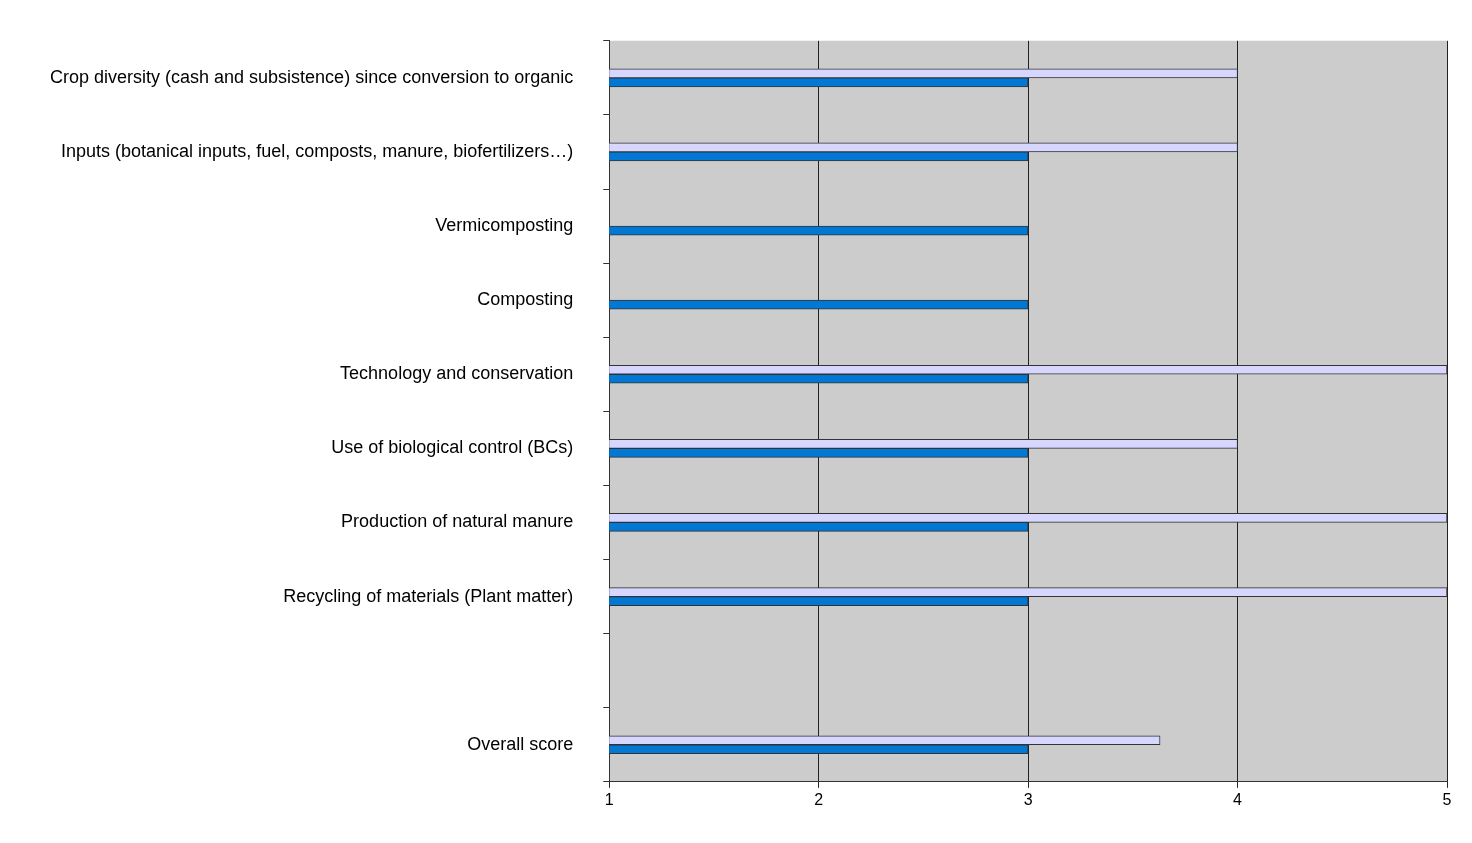 This screenshot has width=1472, height=843. What do you see at coordinates (457, 373) in the screenshot?
I see `y-tick-label: Technology and conservation` at bounding box center [457, 373].